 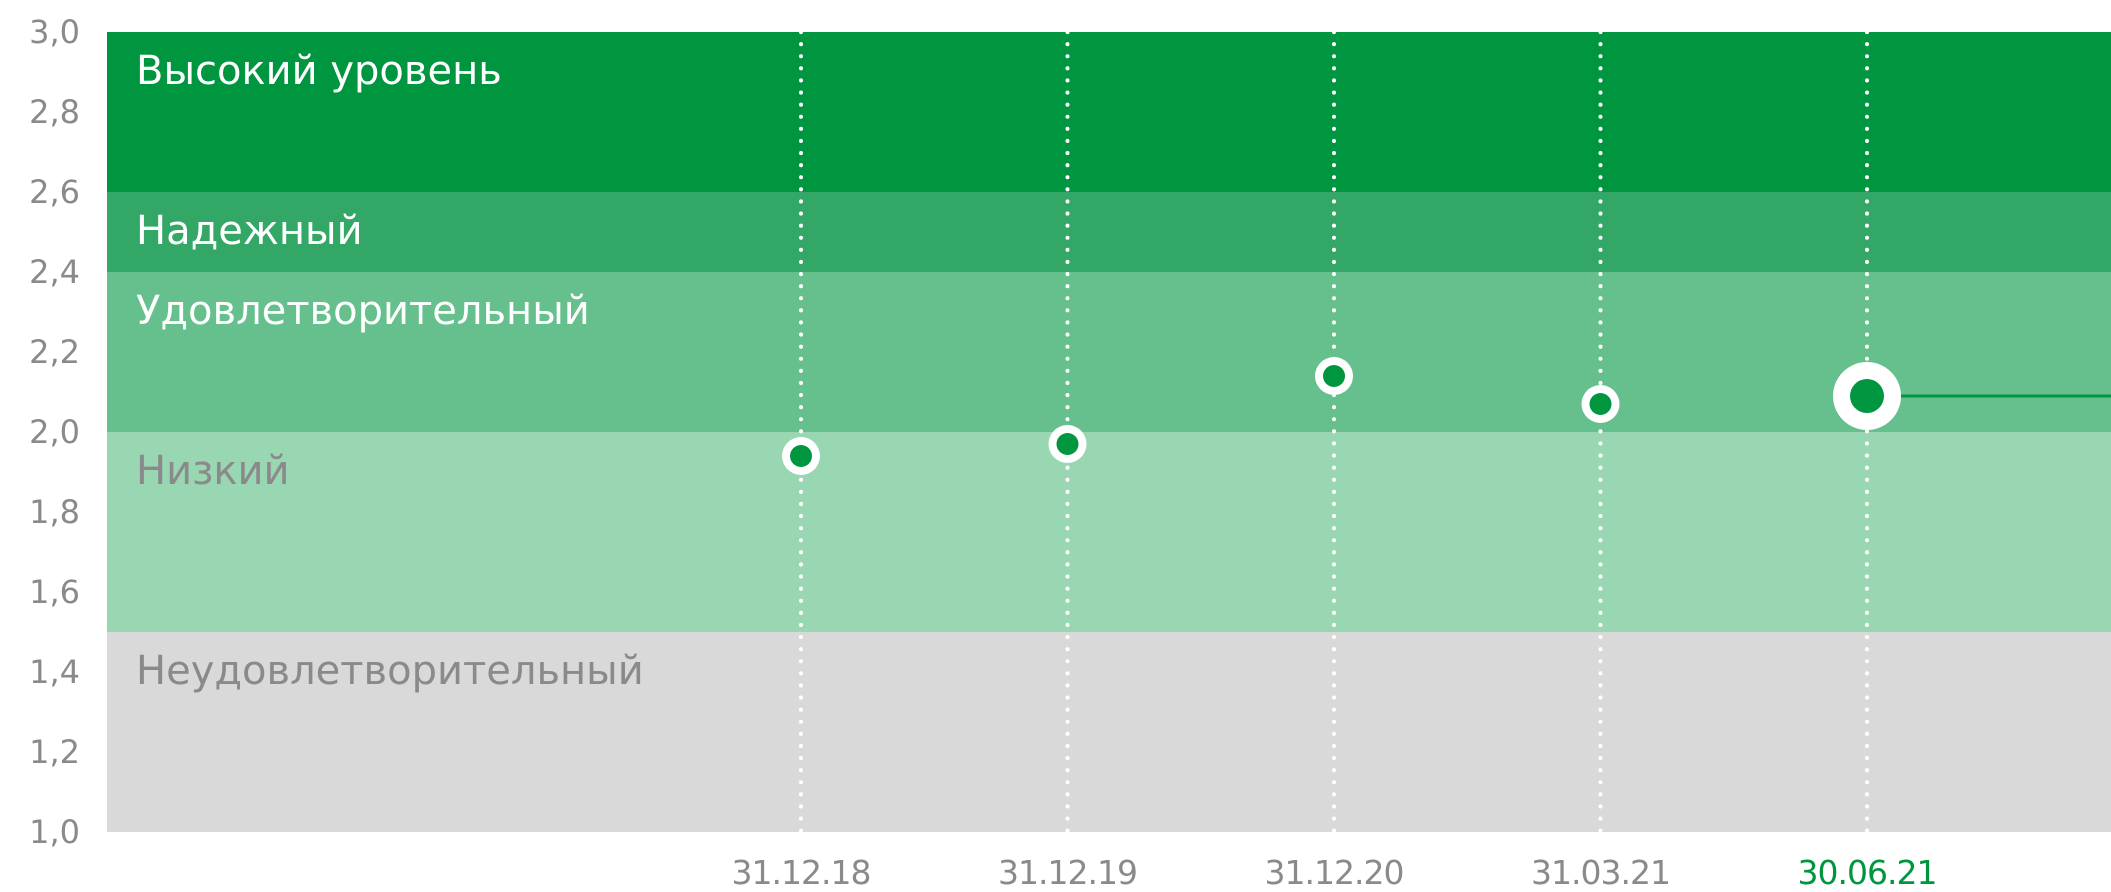 What do you see at coordinates (213, 471) in the screenshot?
I see `band-label-3: Низкий` at bounding box center [213, 471].